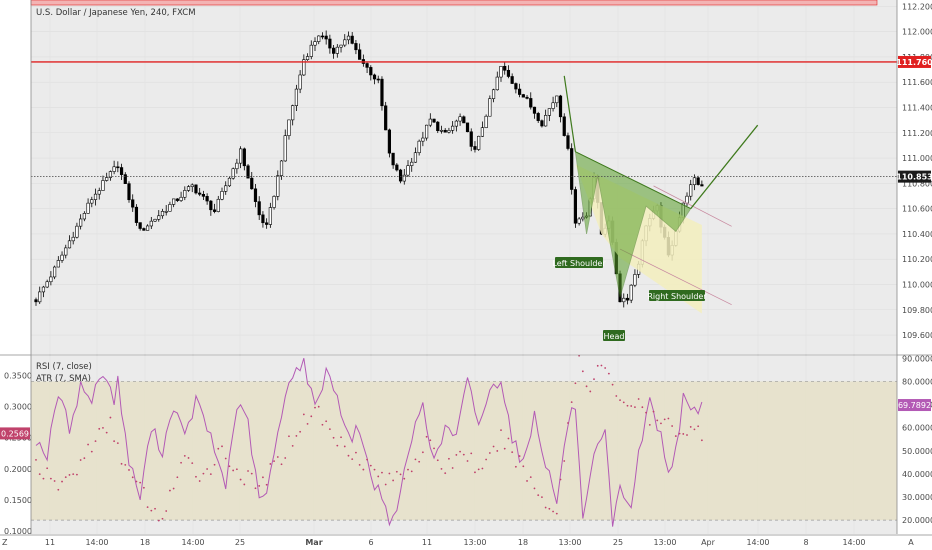 This screenshot has width=932, height=550. I want to click on rsi-tick-label: 50.0000, so click(917, 451).